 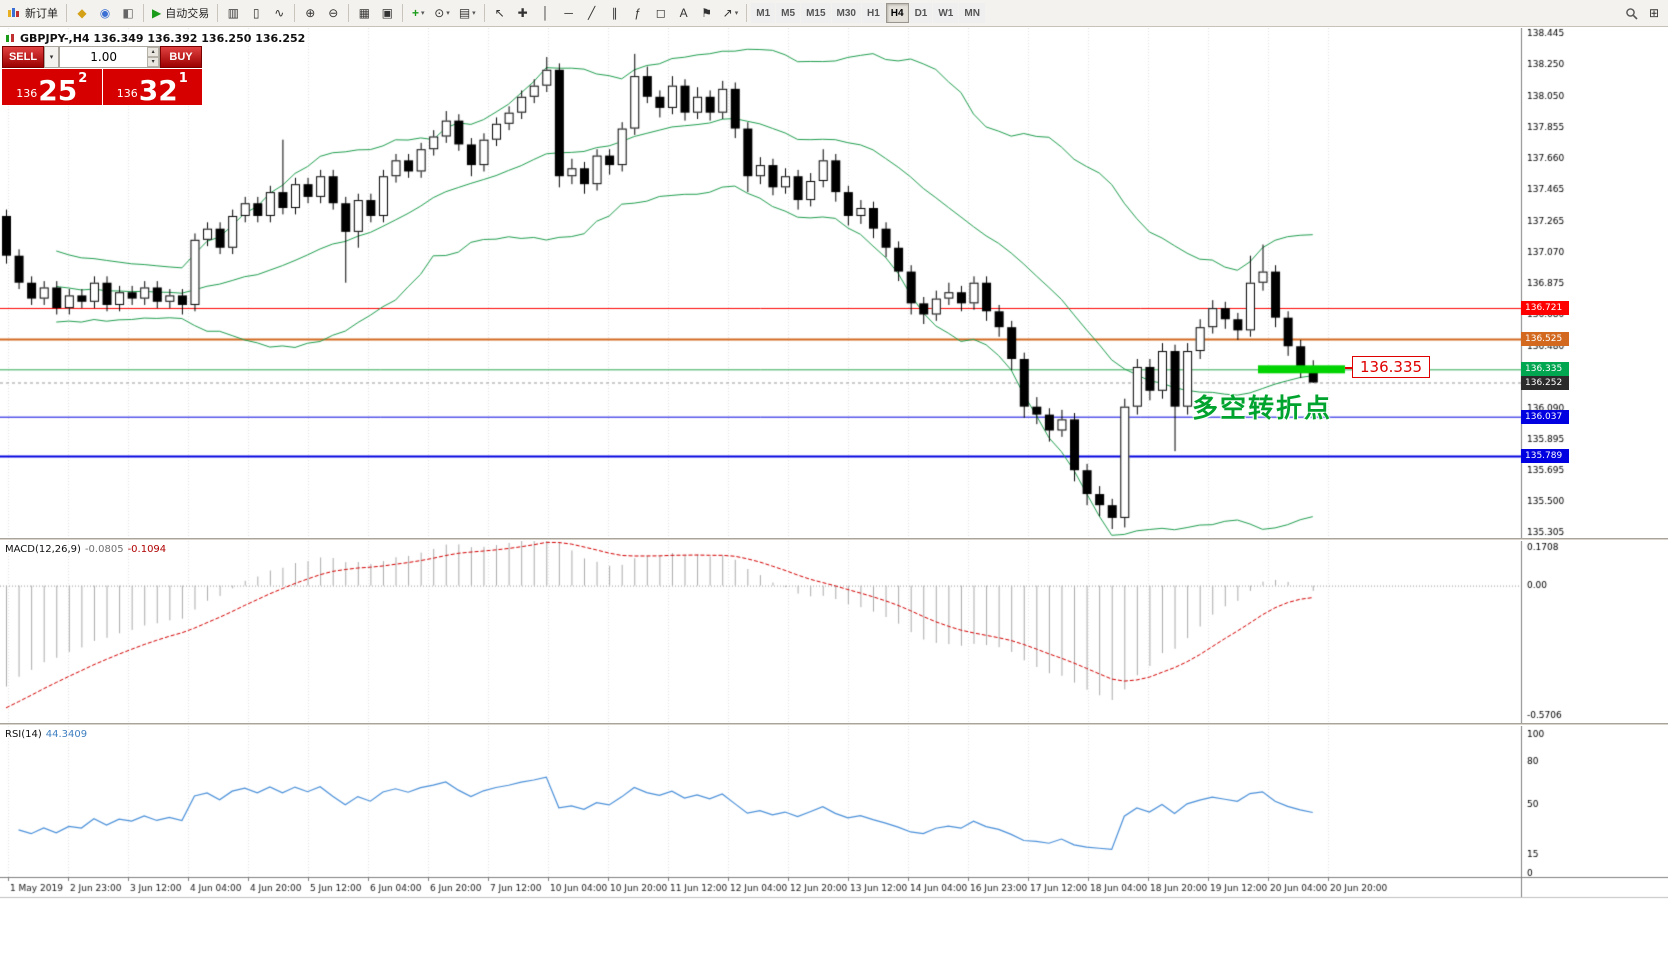 I want to click on add-indicator-button: + ▾, so click(x=418, y=13).